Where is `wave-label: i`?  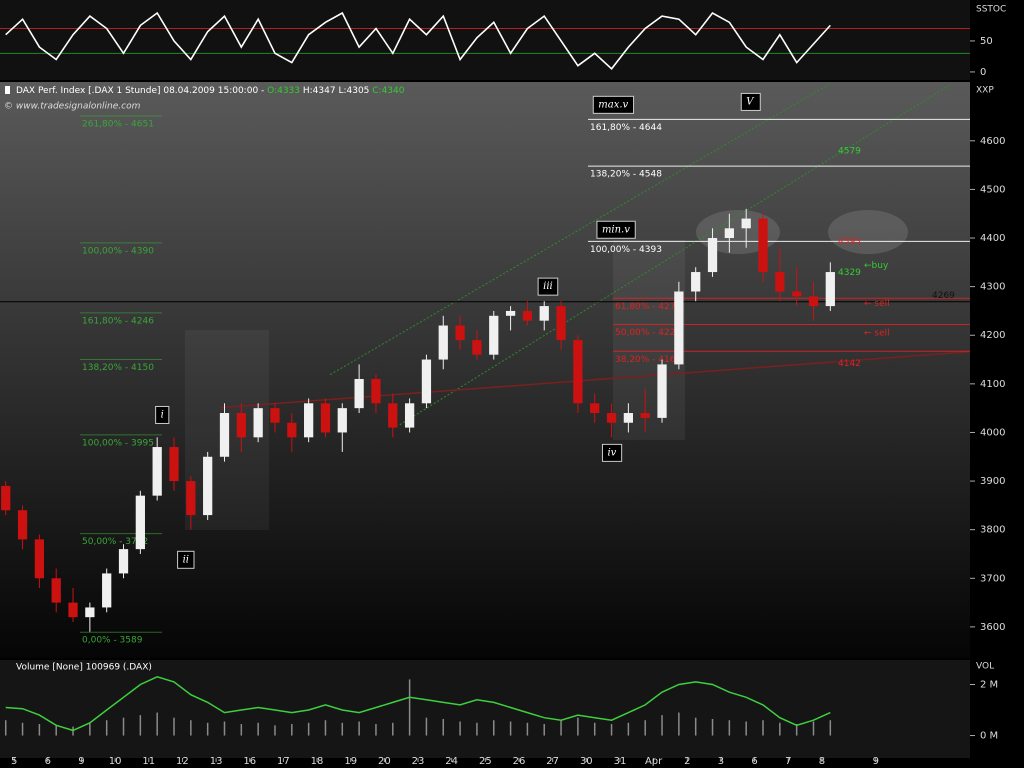 wave-label: i is located at coordinates (162, 414).